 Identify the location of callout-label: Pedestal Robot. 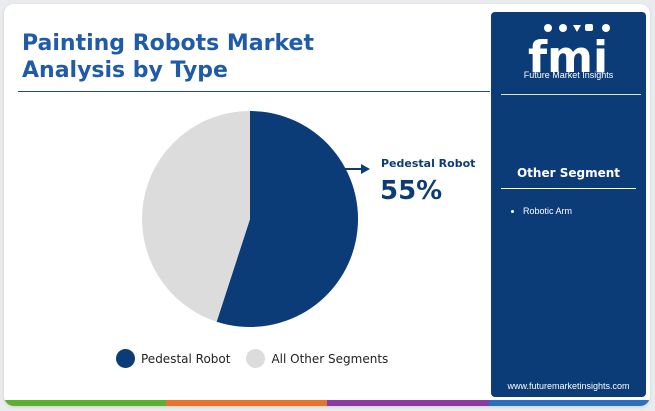
(428, 163).